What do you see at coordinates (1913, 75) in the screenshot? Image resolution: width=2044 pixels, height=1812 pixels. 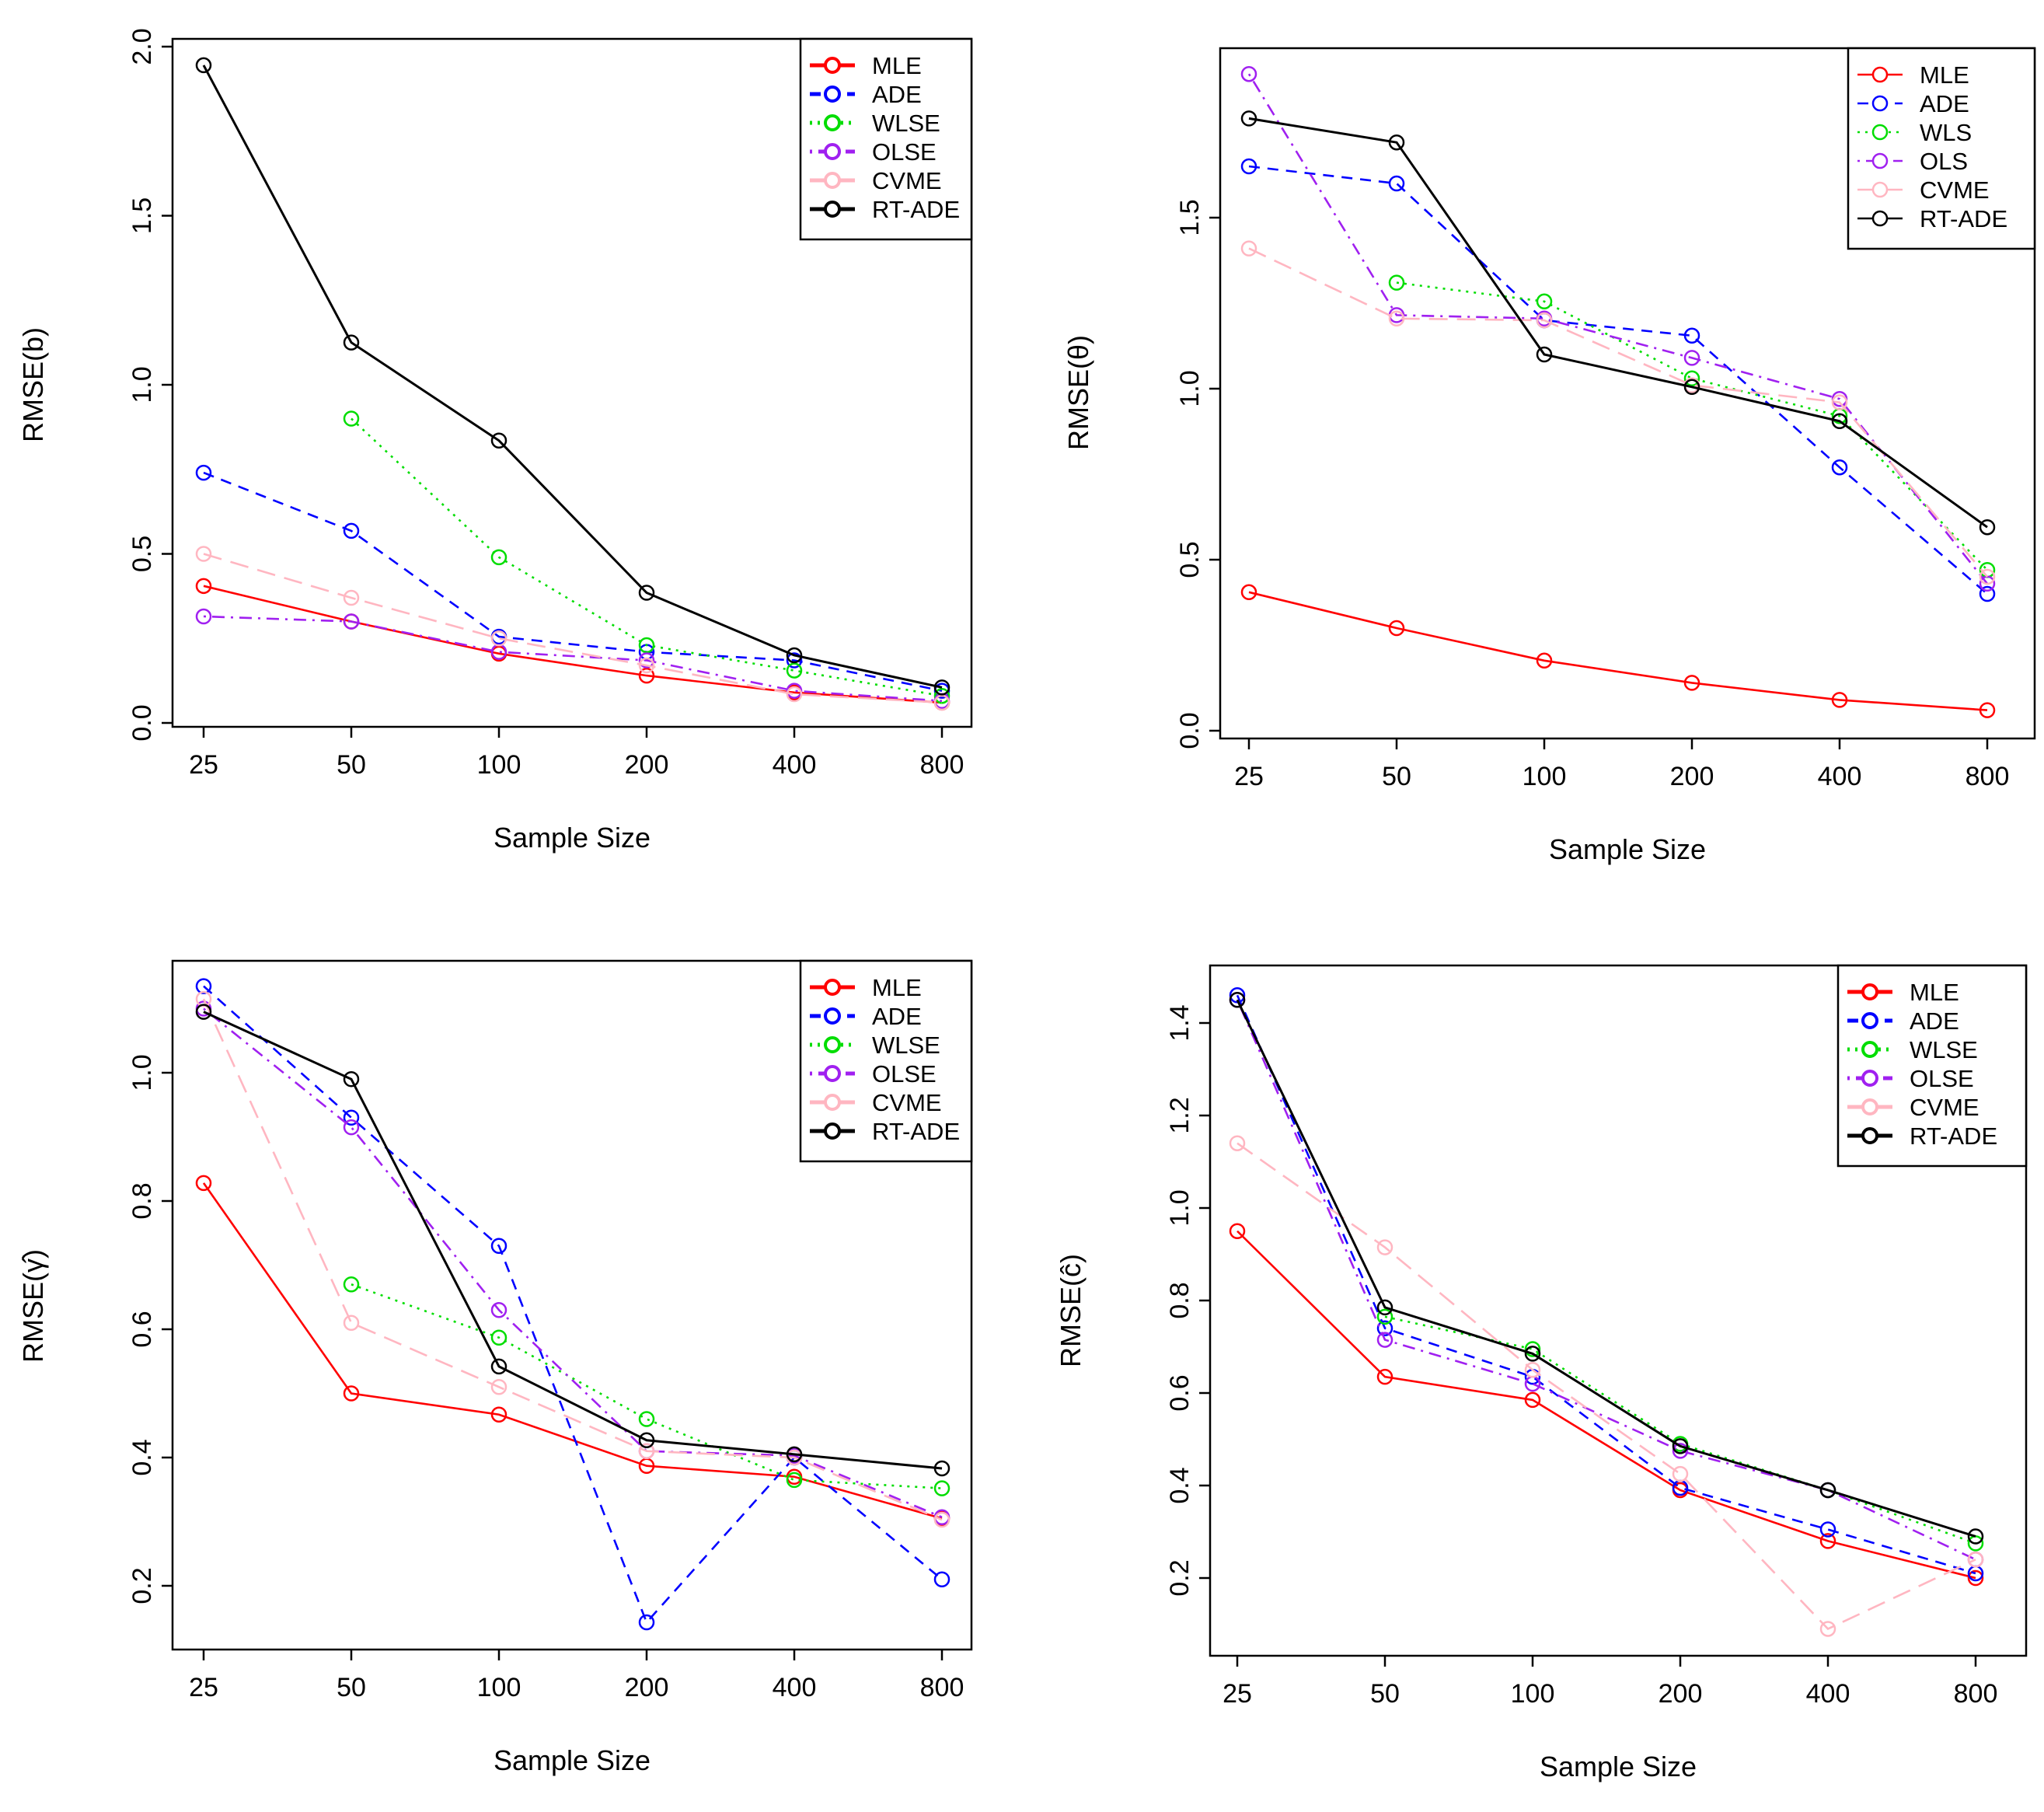 I see `legend-item-mle: MLE` at bounding box center [1913, 75].